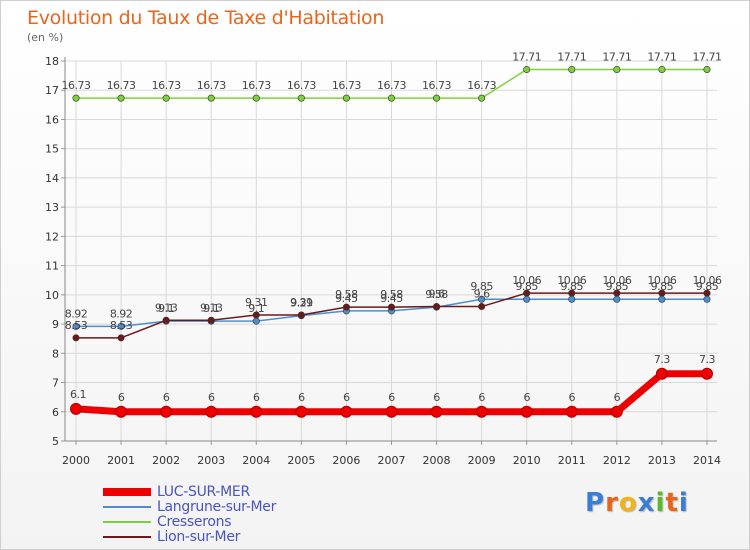  What do you see at coordinates (199, 536) in the screenshot?
I see `legend-label: Lion-sur-Mer` at bounding box center [199, 536].